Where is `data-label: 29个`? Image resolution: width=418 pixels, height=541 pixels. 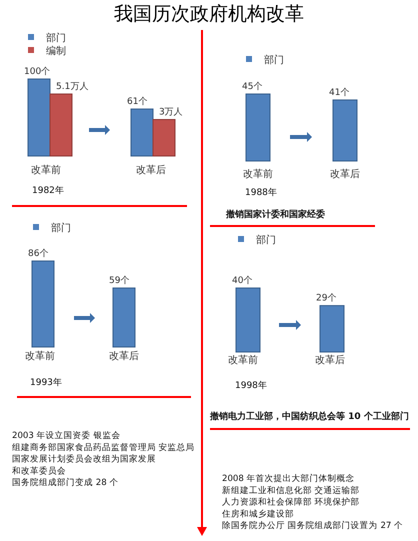 data-label: 29个 is located at coordinates (326, 298).